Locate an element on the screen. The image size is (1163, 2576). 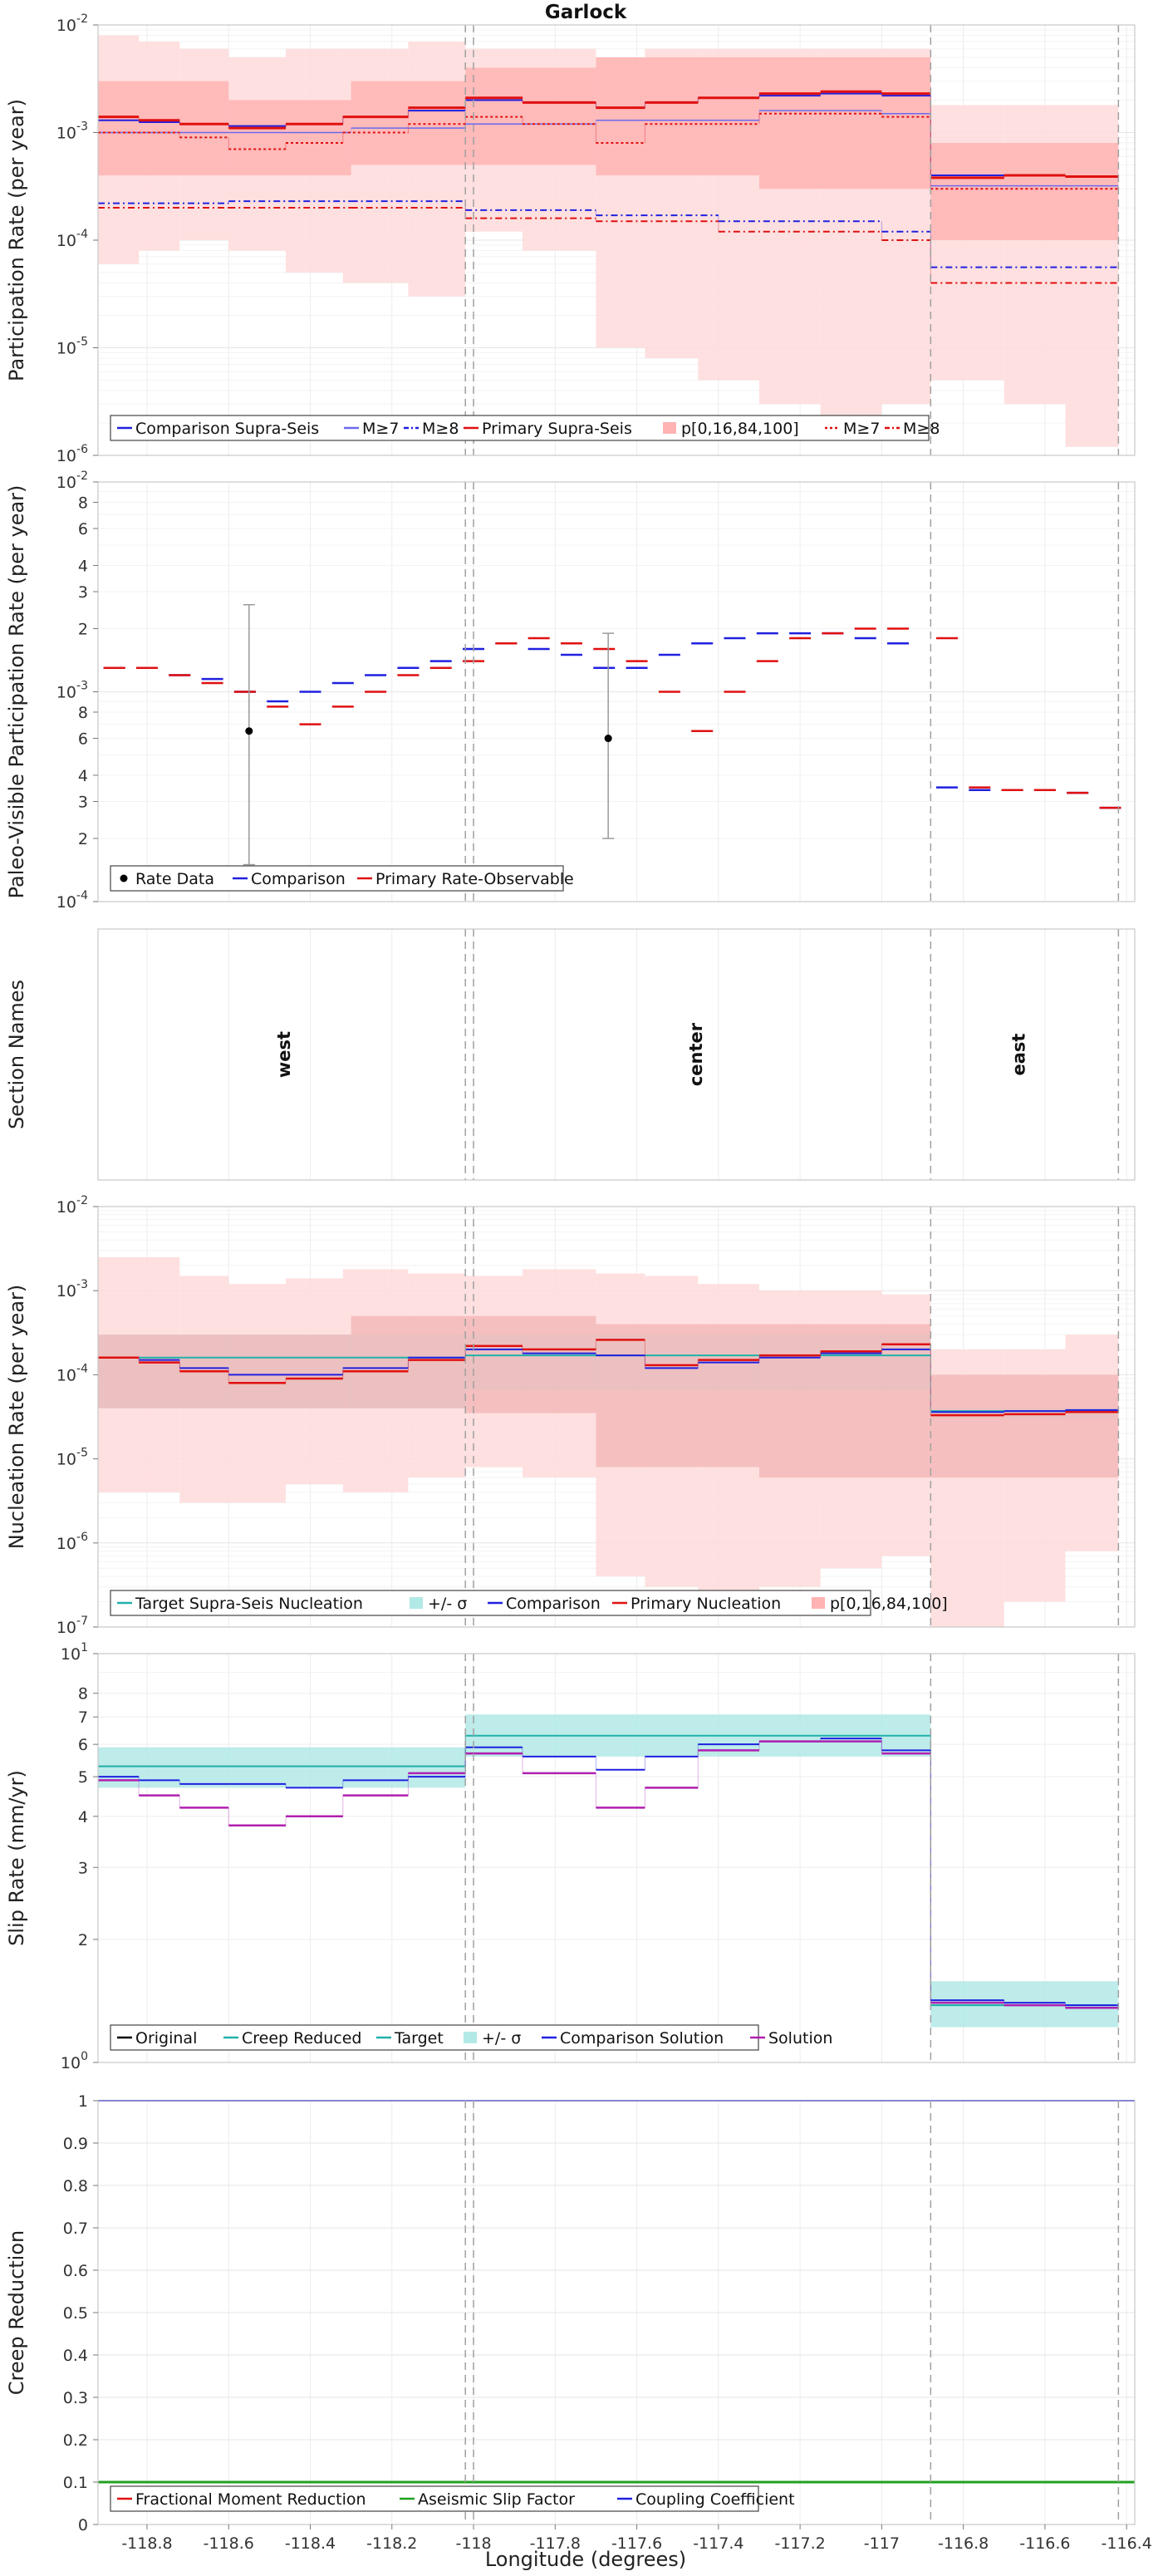
y-tick-label: 0.2 is located at coordinates (75, 2440).